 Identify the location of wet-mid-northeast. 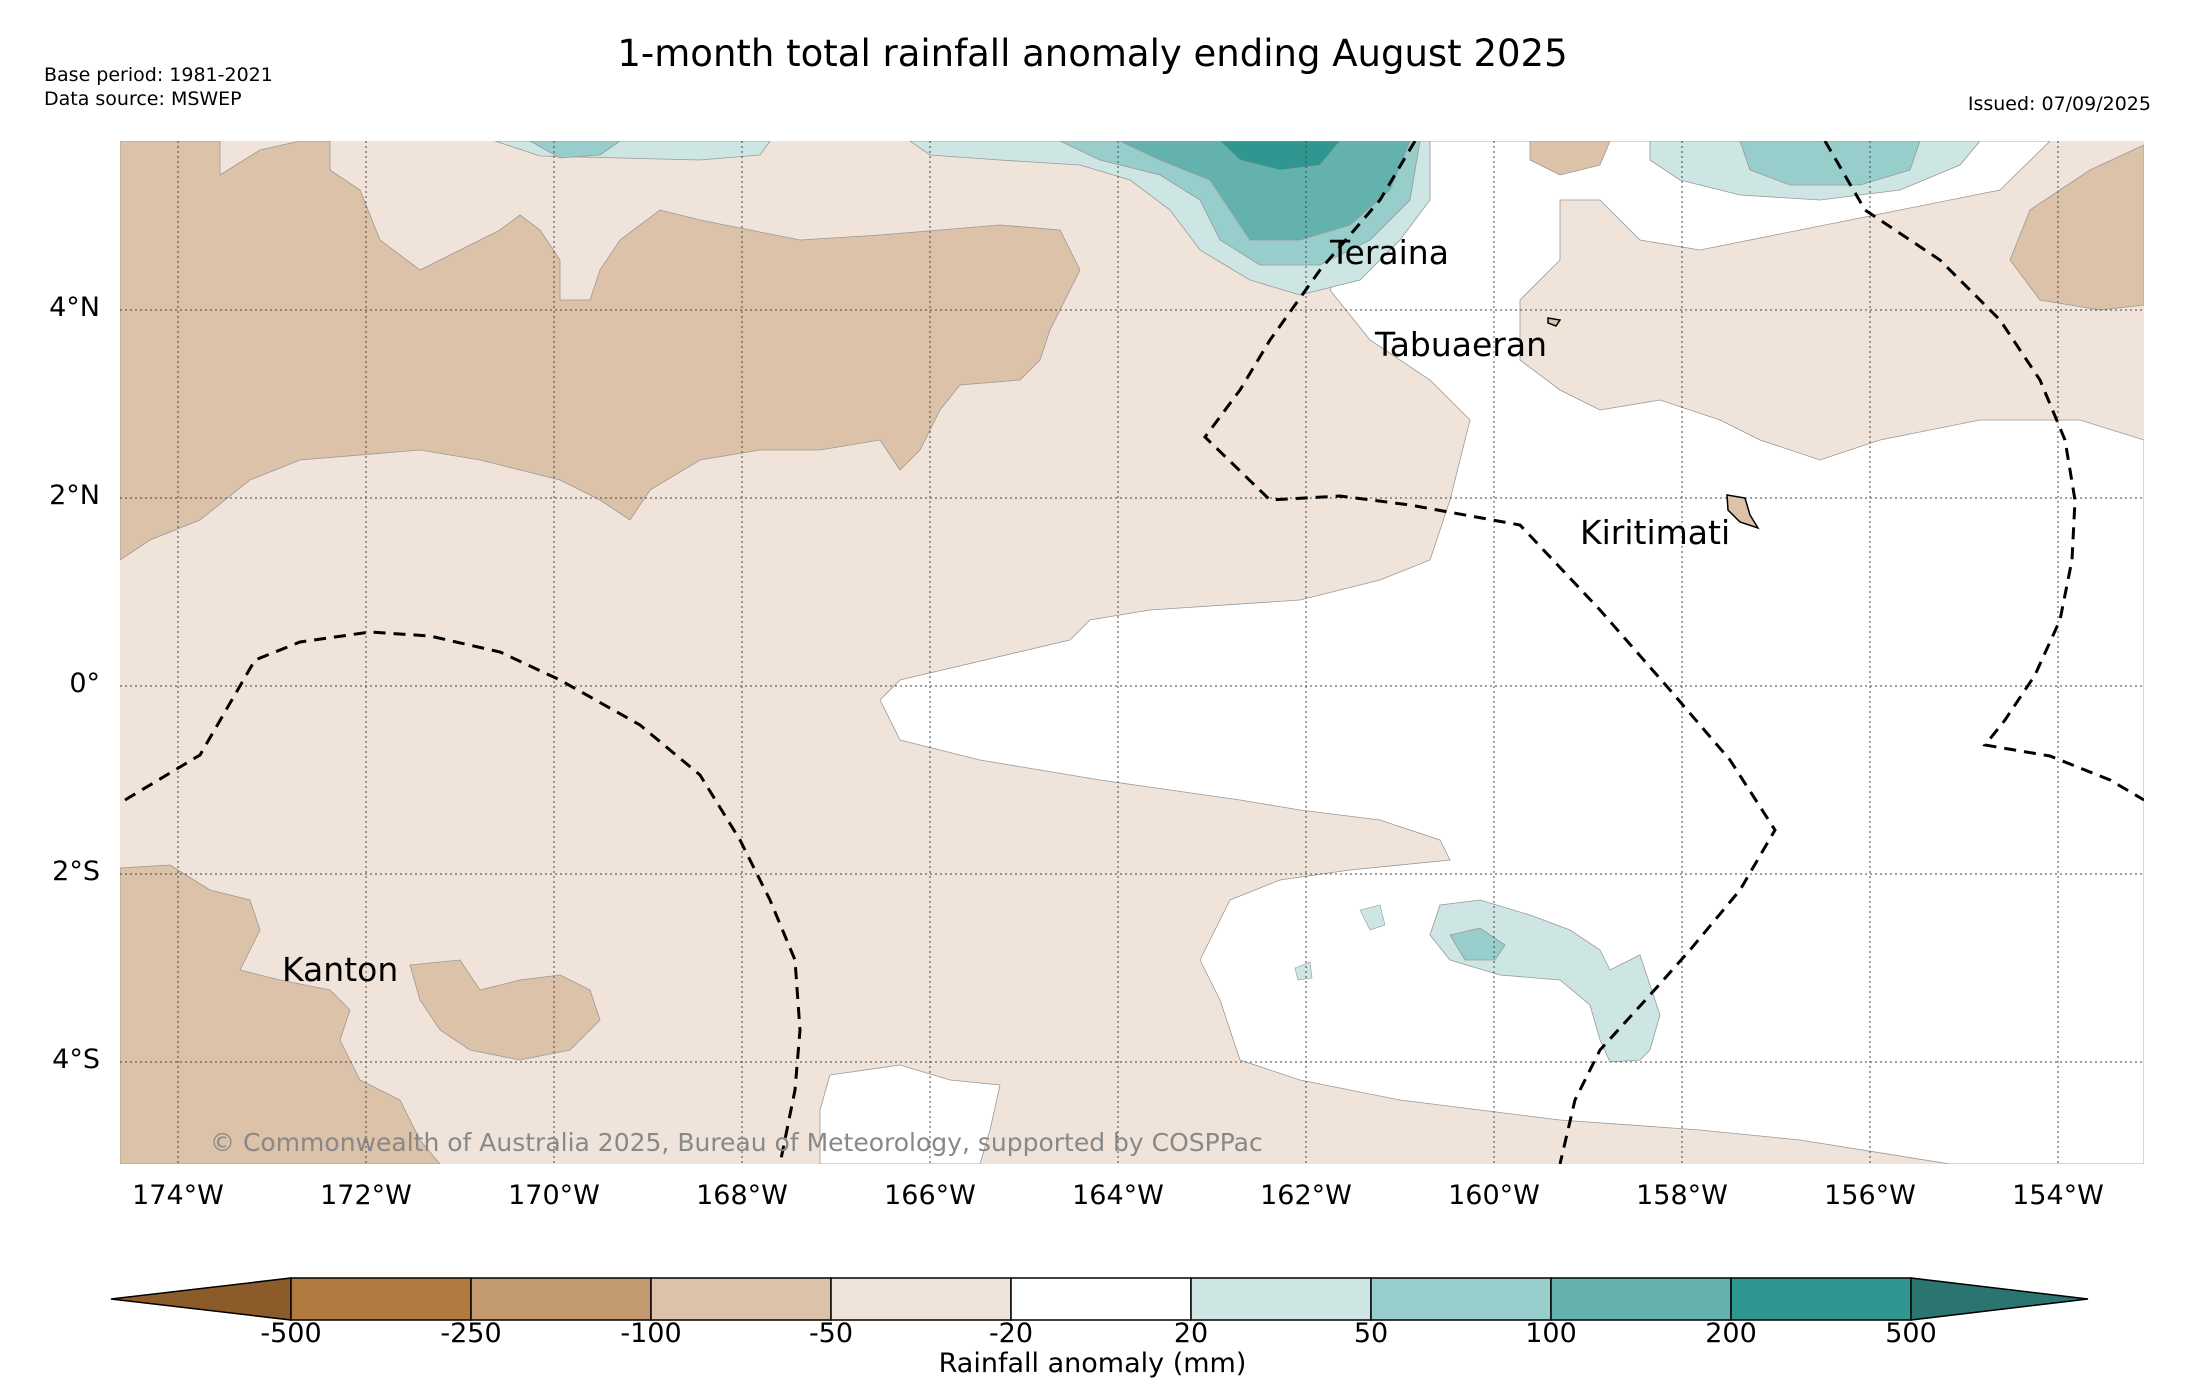
(1830, 163).